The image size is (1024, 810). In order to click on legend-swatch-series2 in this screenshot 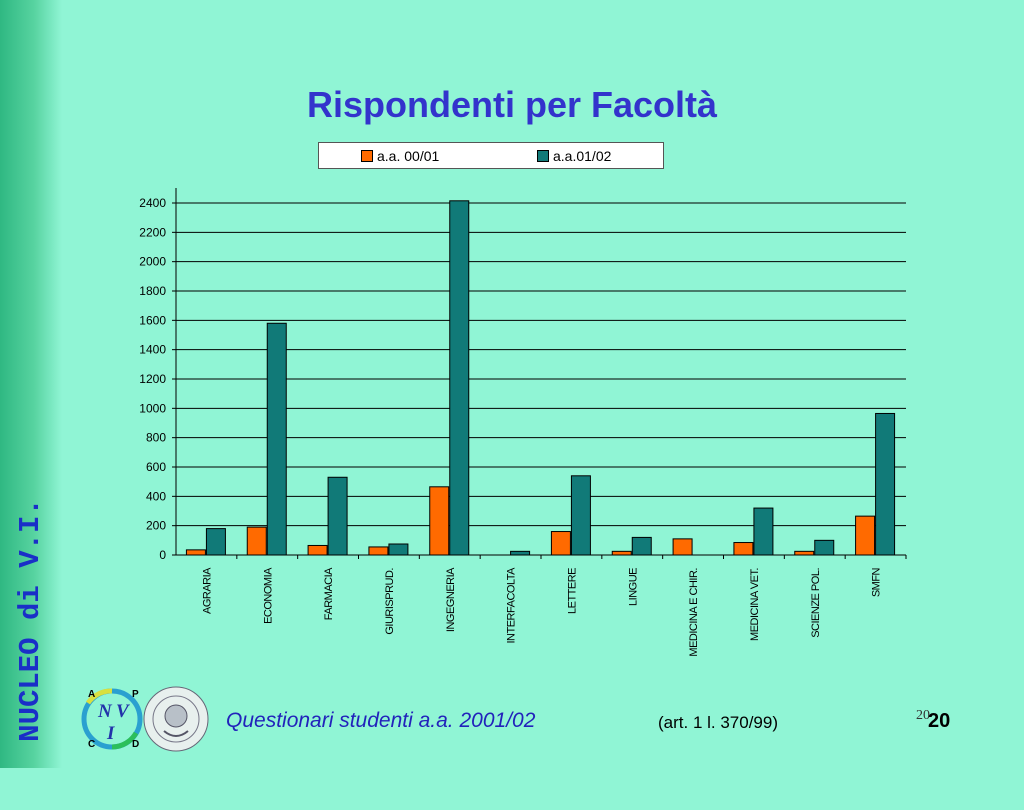, I will do `click(543, 156)`.